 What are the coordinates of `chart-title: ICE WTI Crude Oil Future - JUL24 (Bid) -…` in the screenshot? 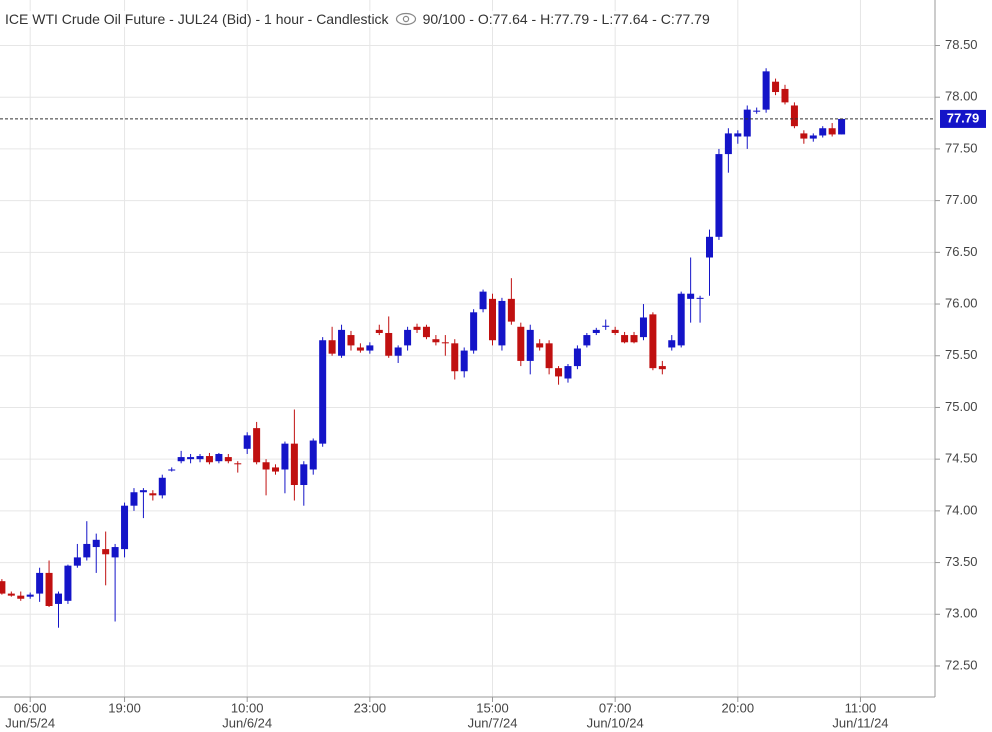 It's located at (197, 19).